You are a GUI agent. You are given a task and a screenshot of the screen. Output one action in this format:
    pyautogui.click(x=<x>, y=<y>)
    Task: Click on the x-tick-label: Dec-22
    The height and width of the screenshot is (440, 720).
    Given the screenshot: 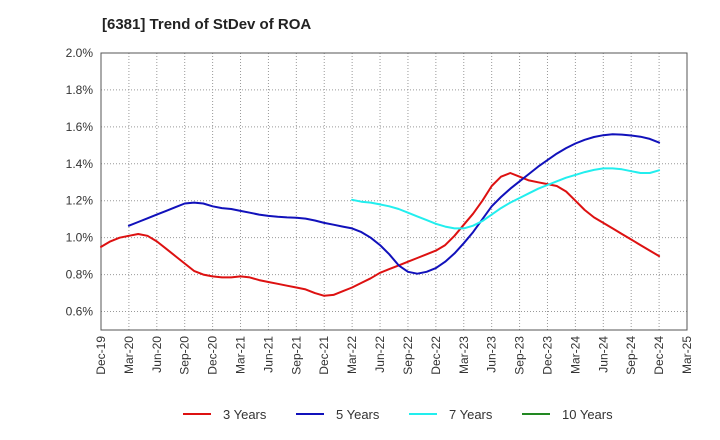 What is the action you would take?
    pyautogui.click(x=436, y=355)
    